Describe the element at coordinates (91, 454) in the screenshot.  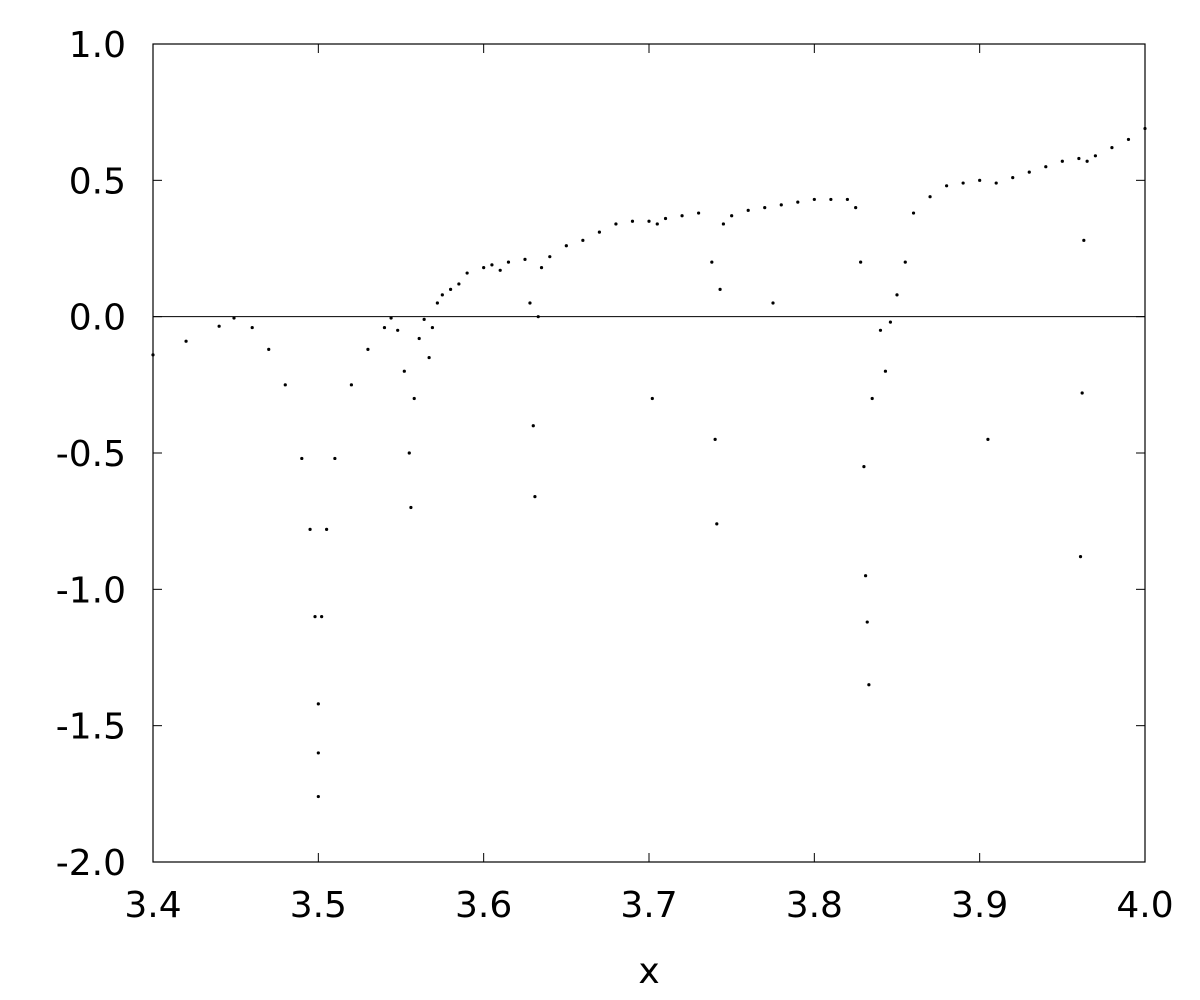
I see `y-tick-label: -0.5` at that location.